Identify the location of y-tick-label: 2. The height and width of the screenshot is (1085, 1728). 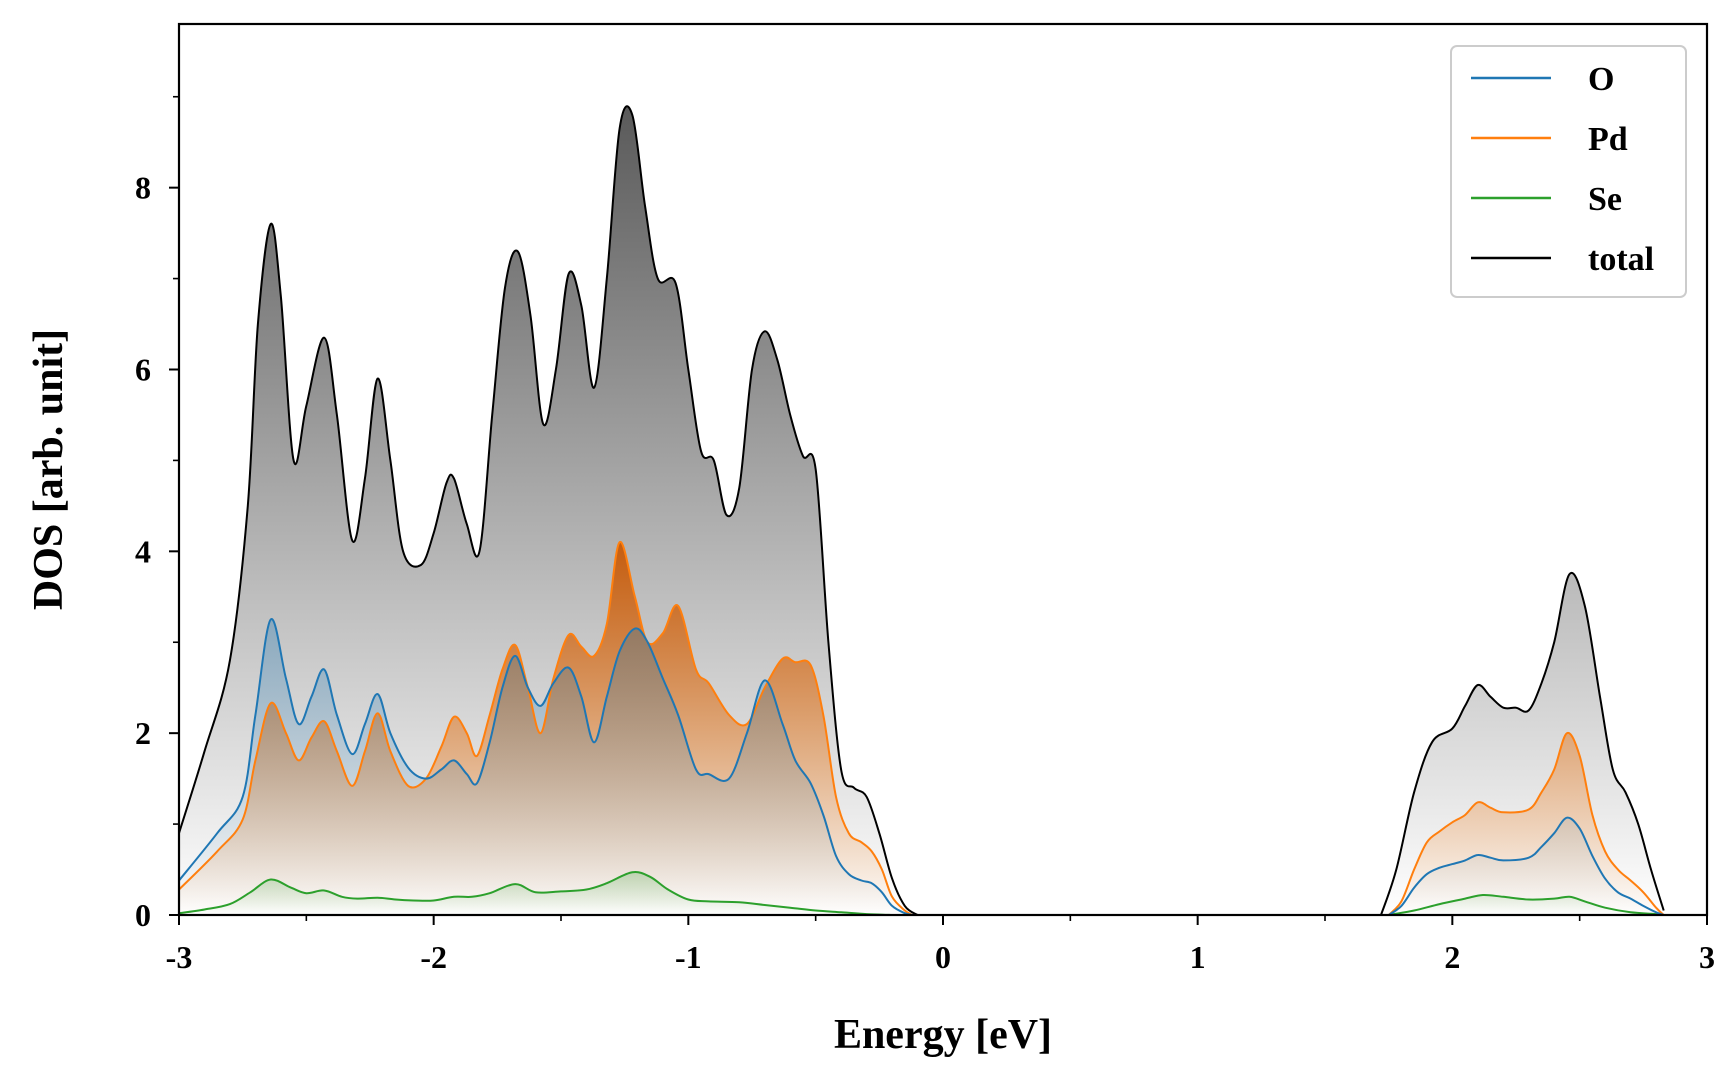
(143, 733).